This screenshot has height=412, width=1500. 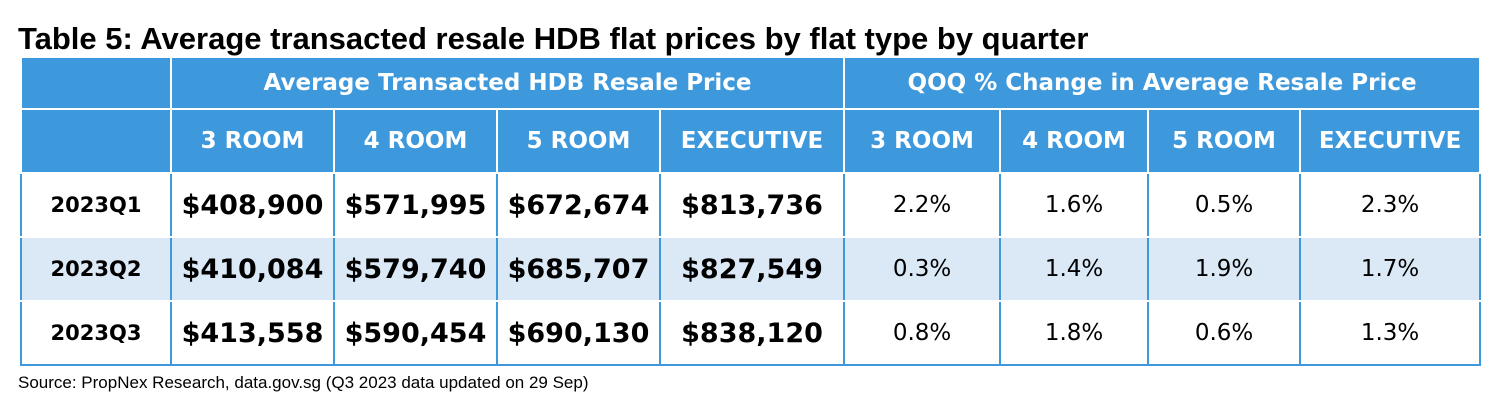 I want to click on group-header-qoq: QOQ % Change in Average Resale Price, so click(x=1162, y=83).